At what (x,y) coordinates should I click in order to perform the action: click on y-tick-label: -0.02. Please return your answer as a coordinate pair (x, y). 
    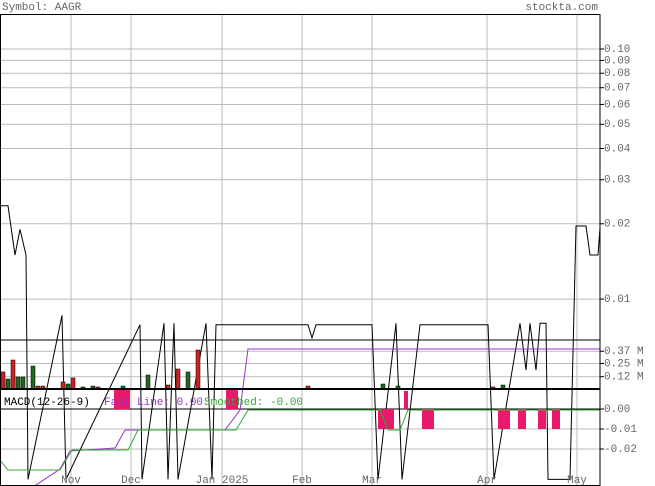
    Looking at the image, I should click on (620, 450).